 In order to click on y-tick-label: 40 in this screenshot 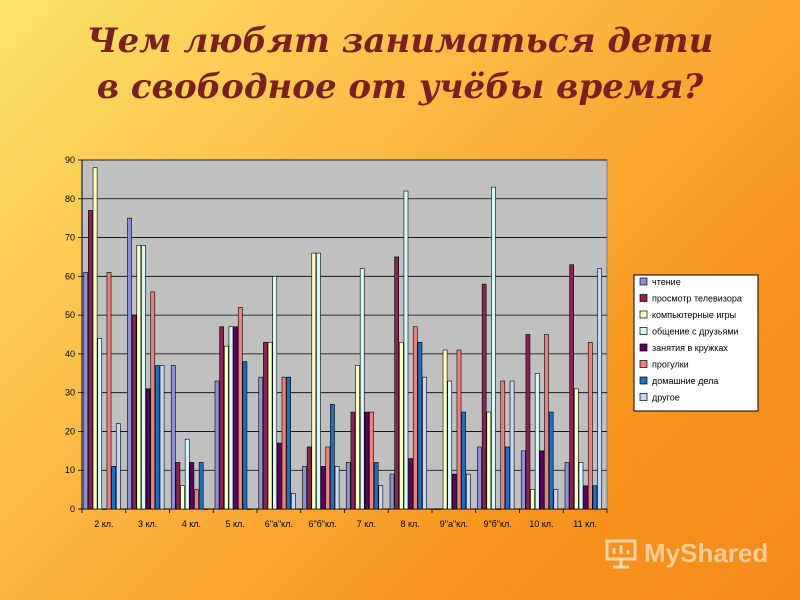, I will do `click(70, 354)`.